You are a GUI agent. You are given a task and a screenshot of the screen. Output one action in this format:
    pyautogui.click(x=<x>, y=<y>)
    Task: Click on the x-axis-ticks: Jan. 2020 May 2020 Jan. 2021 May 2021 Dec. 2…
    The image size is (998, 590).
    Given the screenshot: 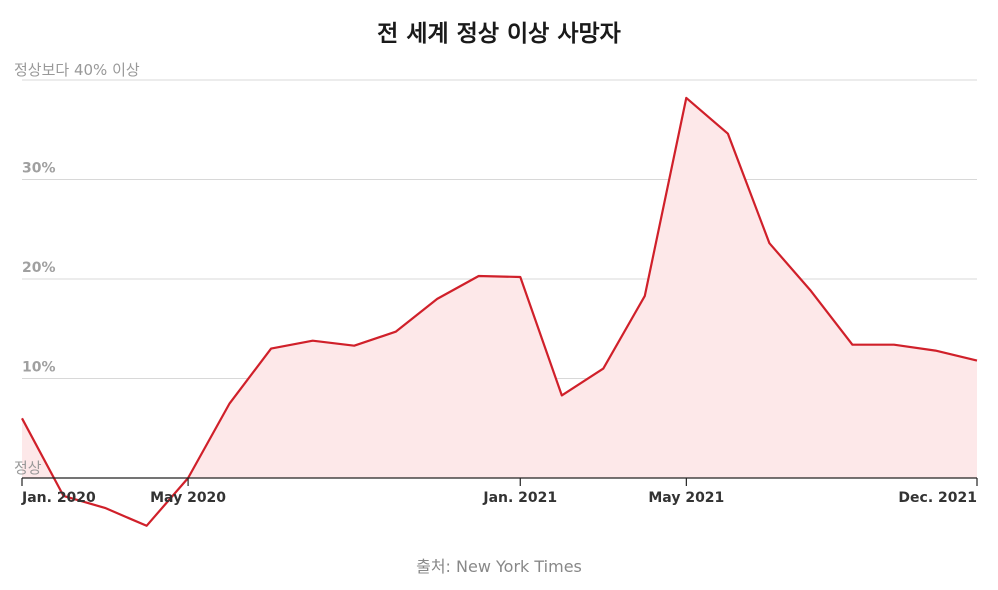 What is the action you would take?
    pyautogui.click(x=499, y=492)
    